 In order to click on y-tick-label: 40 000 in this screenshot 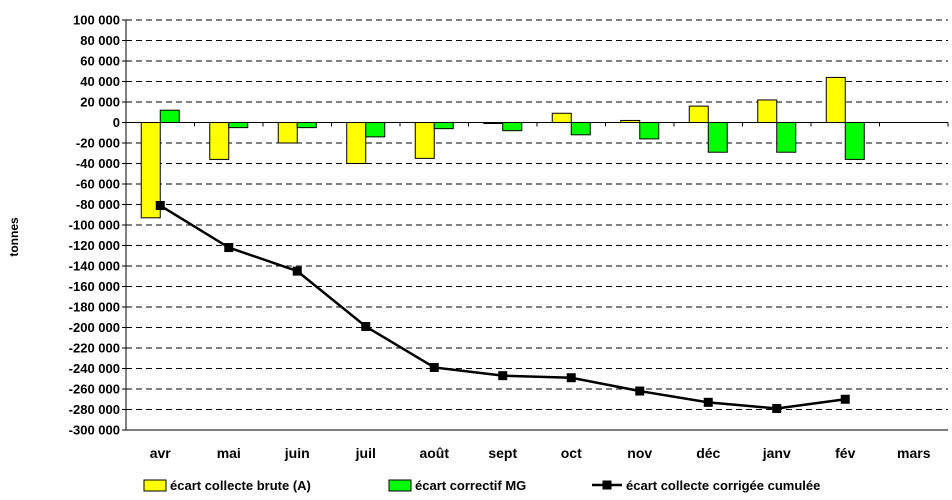, I will do `click(100, 81)`.